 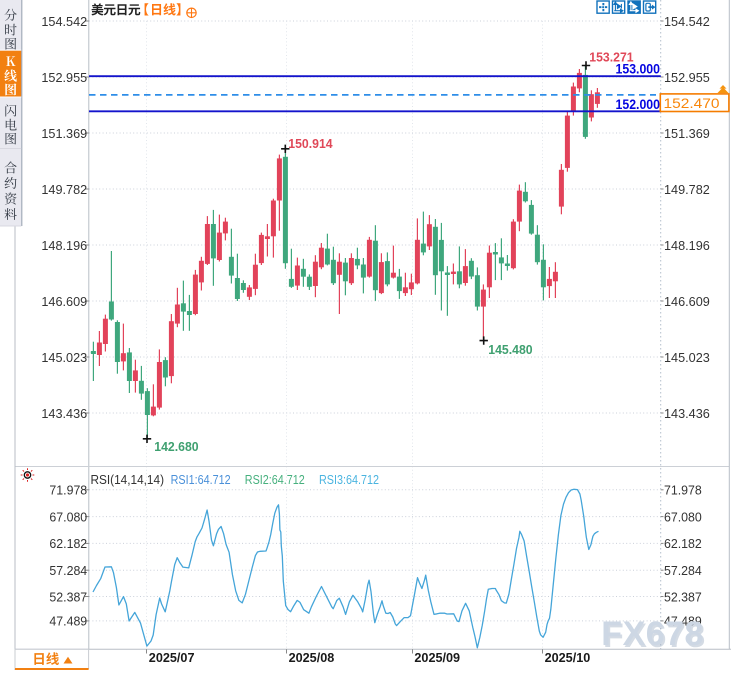 What do you see at coordinates (201, 479) in the screenshot?
I see `svg-text: RSI1:64.712` at bounding box center [201, 479].